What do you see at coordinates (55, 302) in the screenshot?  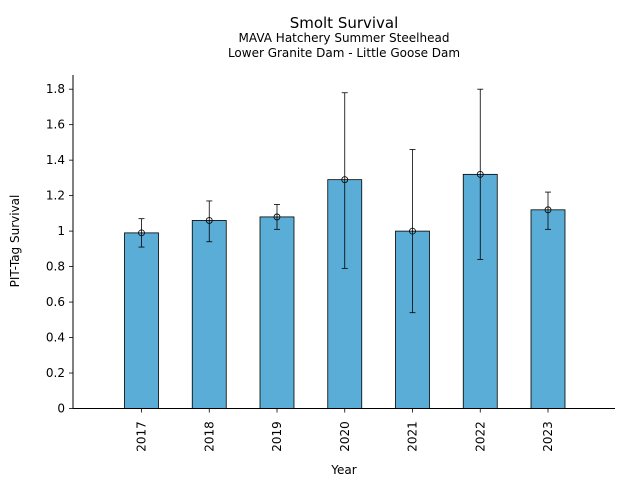 I see `y-tick-label-3: 0.6` at bounding box center [55, 302].